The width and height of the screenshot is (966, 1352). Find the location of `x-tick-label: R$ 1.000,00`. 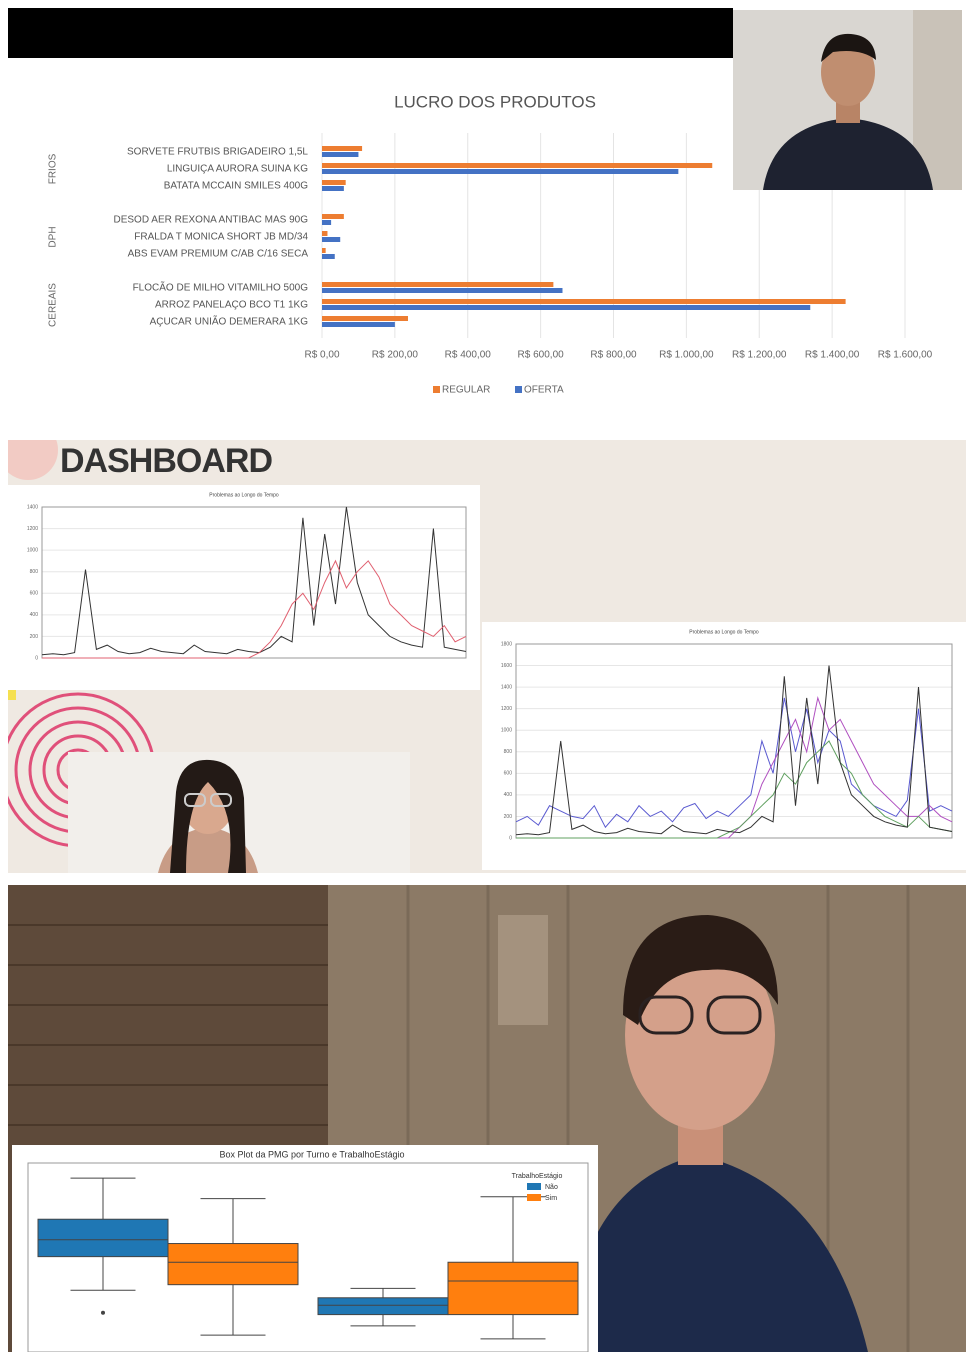

x-tick-label: R$ 1.000,00 is located at coordinates (686, 355).